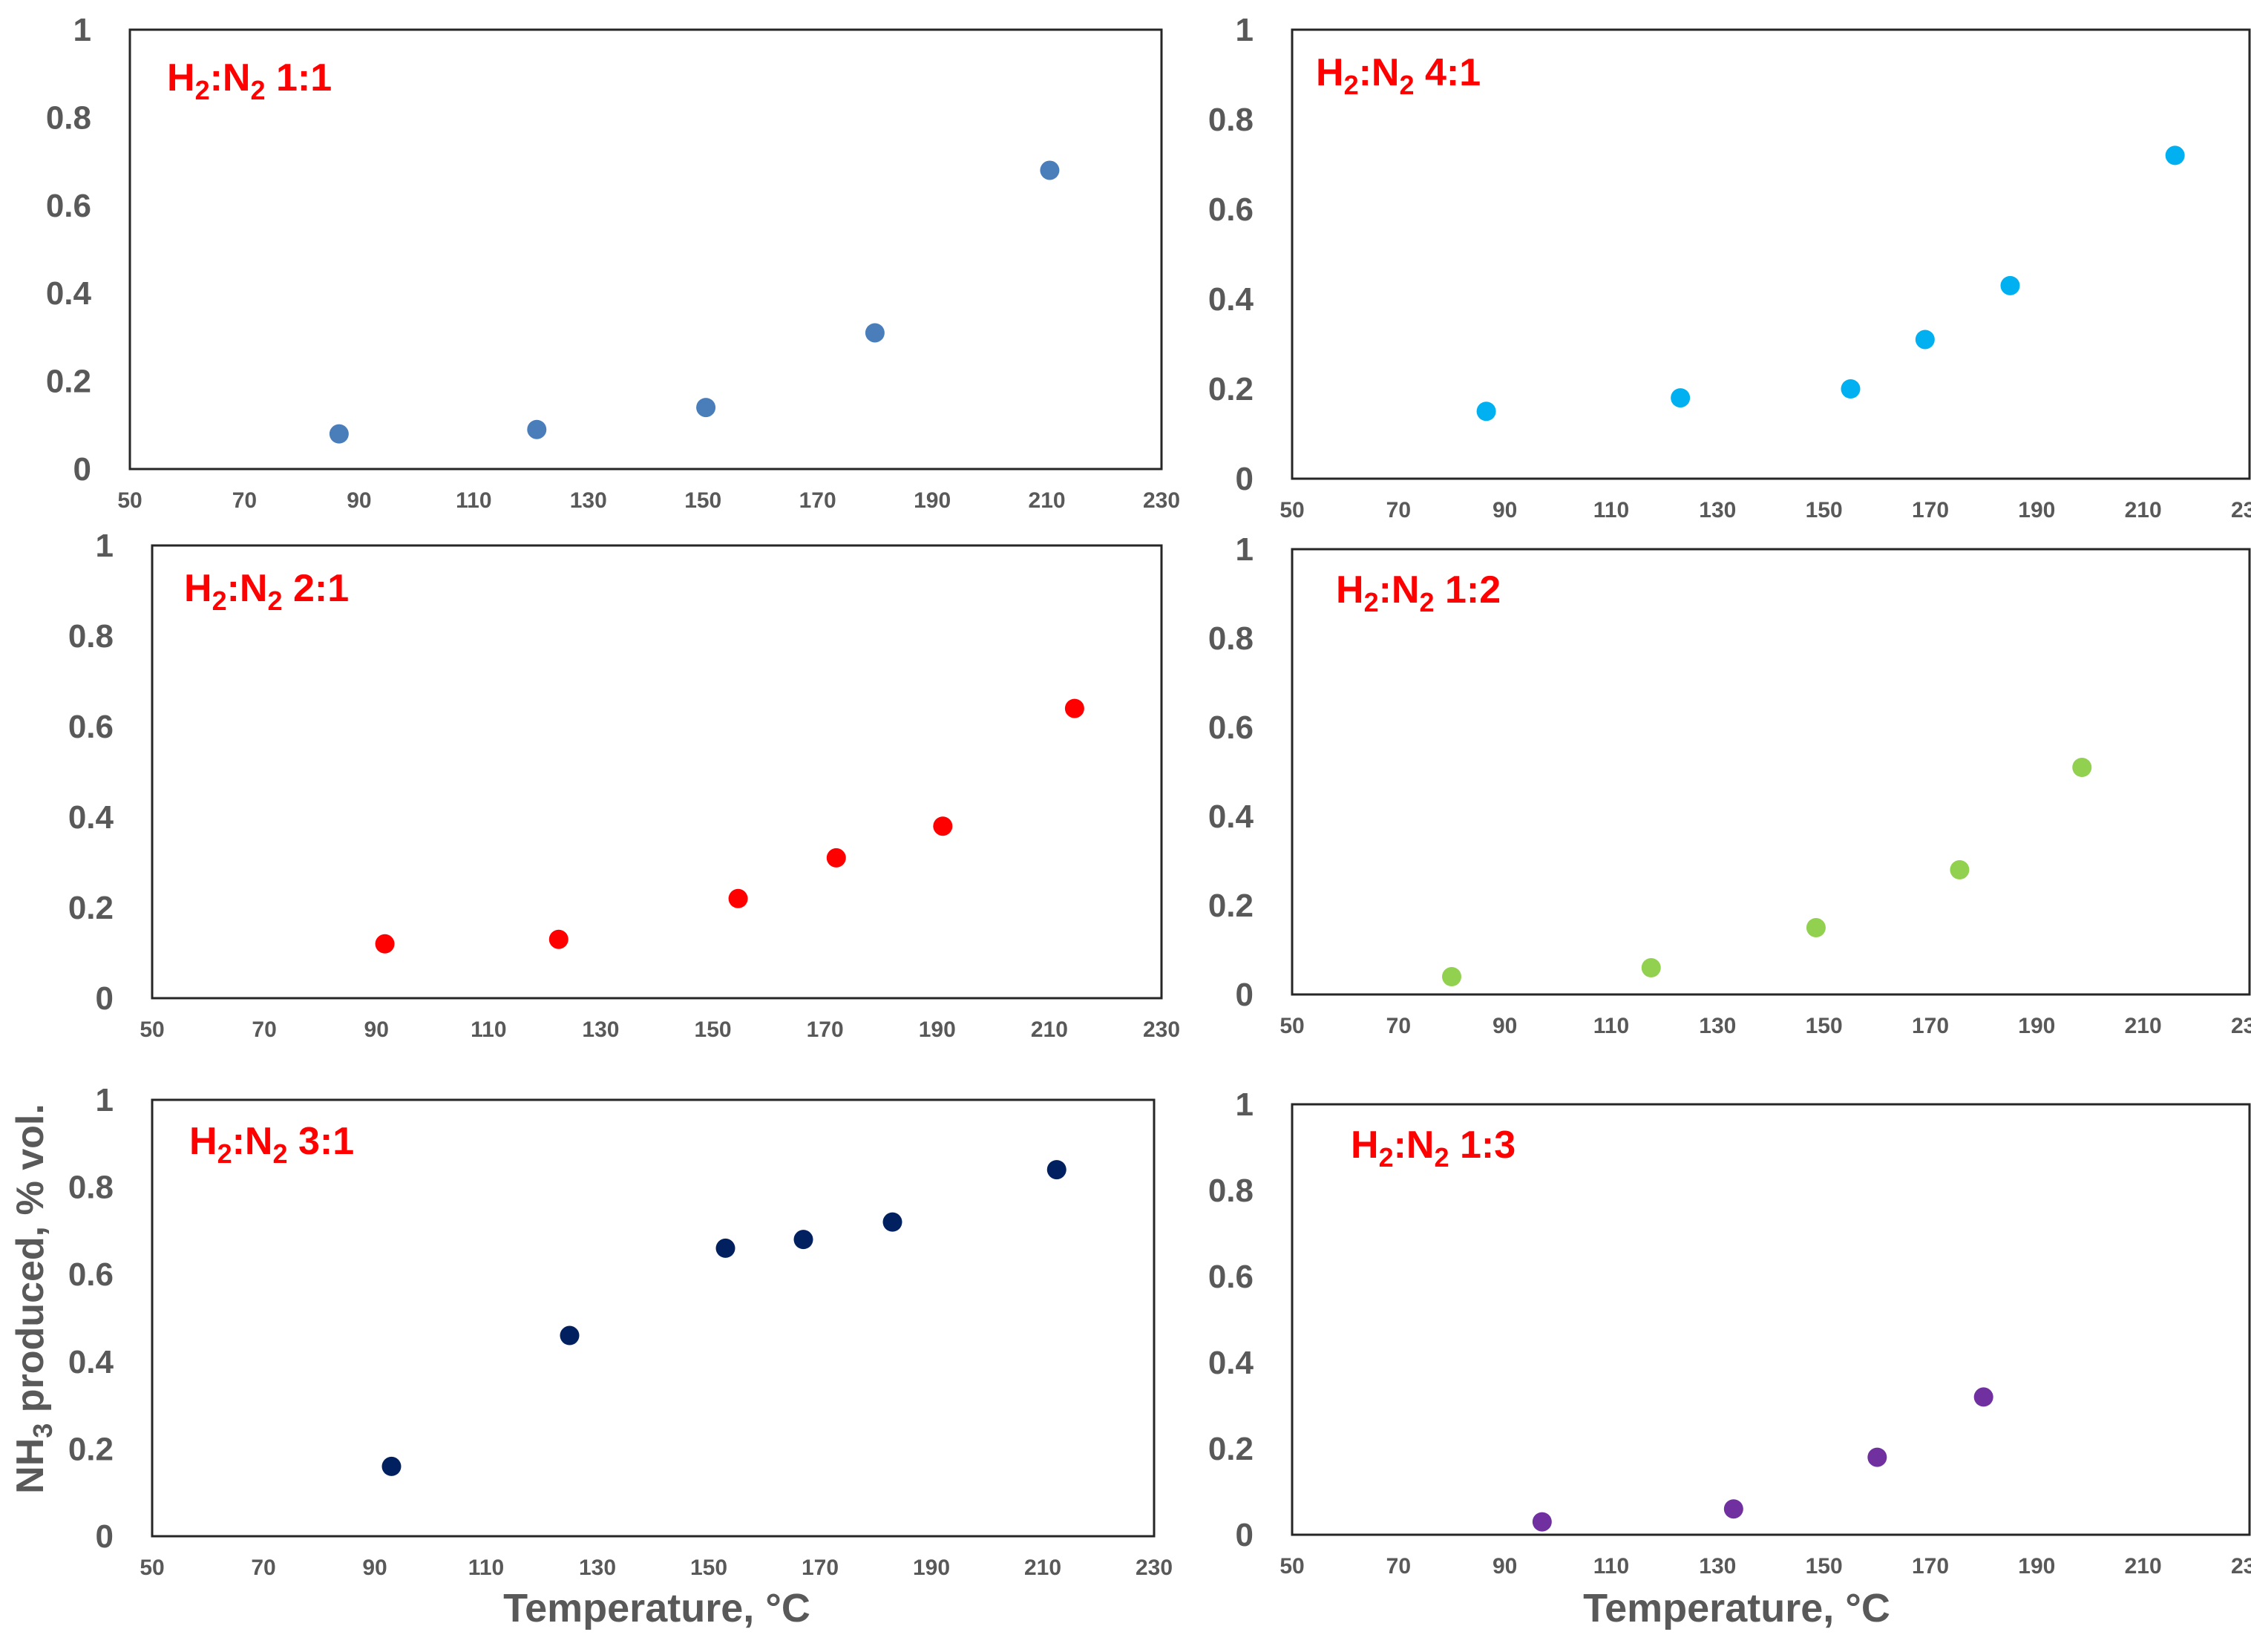  Describe the element at coordinates (30, 1263) in the screenshot. I see `y-axis-title-rest: produced, % vol.` at that location.